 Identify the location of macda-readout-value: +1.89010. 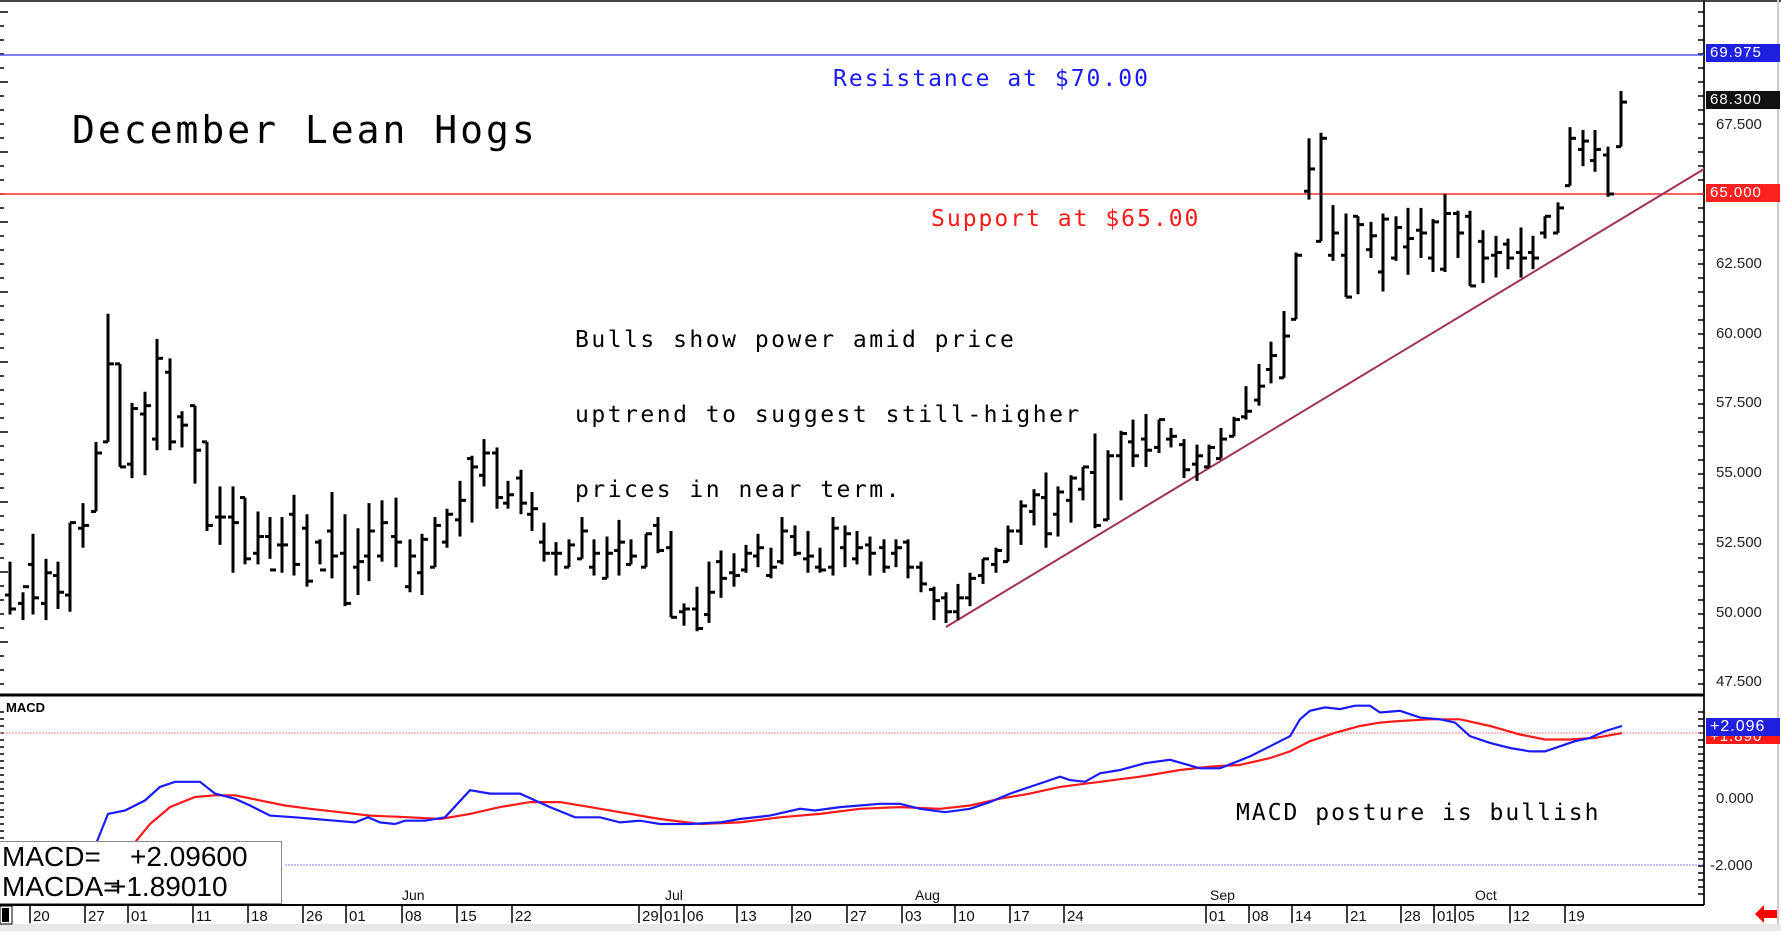
(169, 886).